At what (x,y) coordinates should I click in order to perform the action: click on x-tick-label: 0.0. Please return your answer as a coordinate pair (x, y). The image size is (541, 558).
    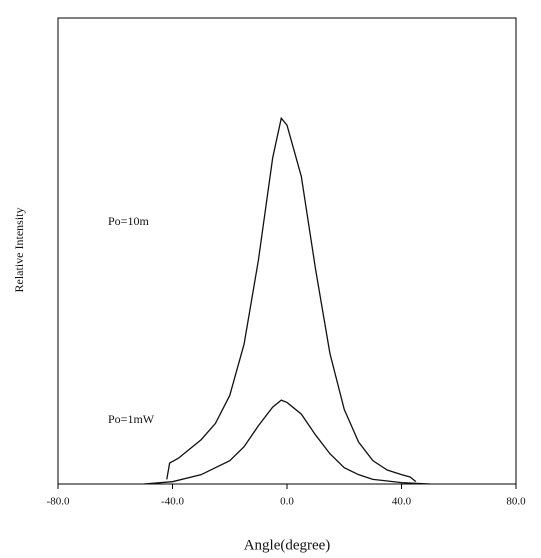
    Looking at the image, I should click on (287, 502).